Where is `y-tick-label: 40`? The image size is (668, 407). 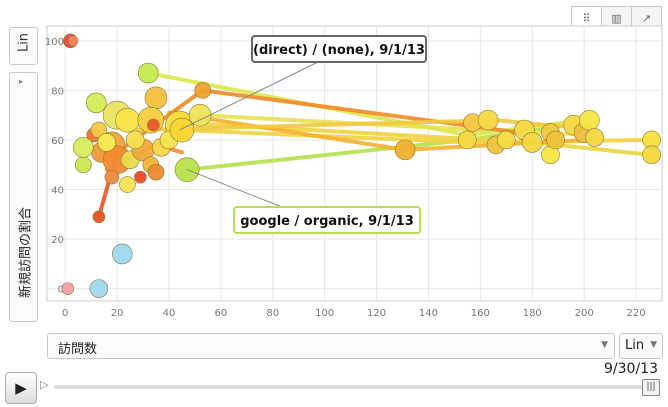 y-tick-label: 40 is located at coordinates (57, 191).